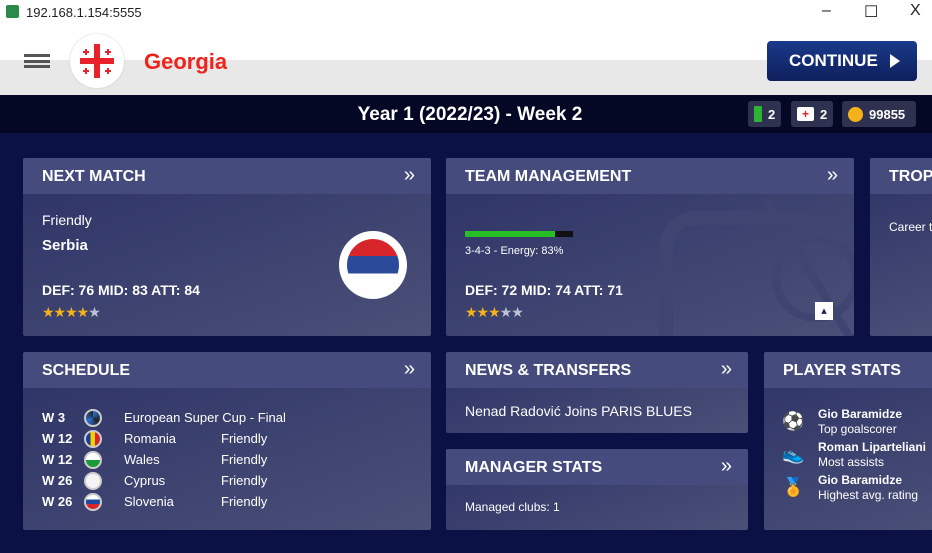 This screenshot has height=553, width=932. I want to click on schedule-row: W 26 Cyprus Friendly, so click(164, 480).